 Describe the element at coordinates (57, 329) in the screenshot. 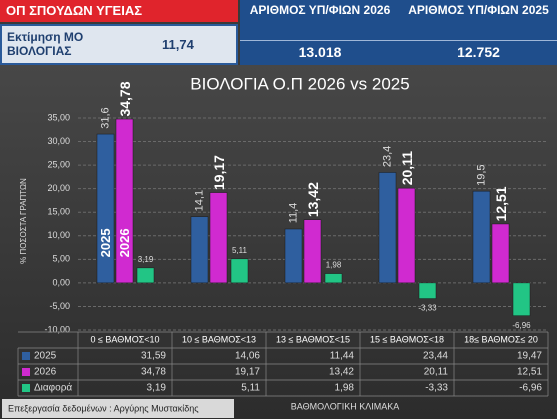

I see `y-tick-label: -10,00` at that location.